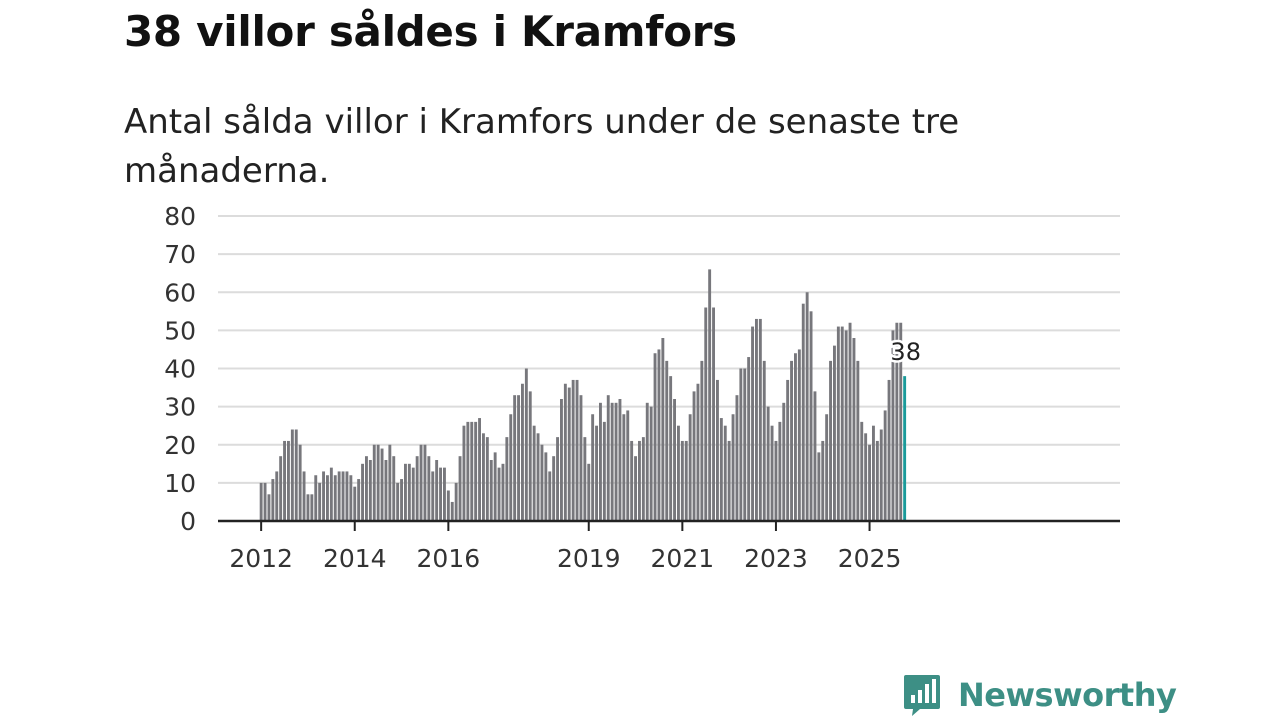  Describe the element at coordinates (261, 558) in the screenshot. I see `x-tick-label: 2012` at that location.